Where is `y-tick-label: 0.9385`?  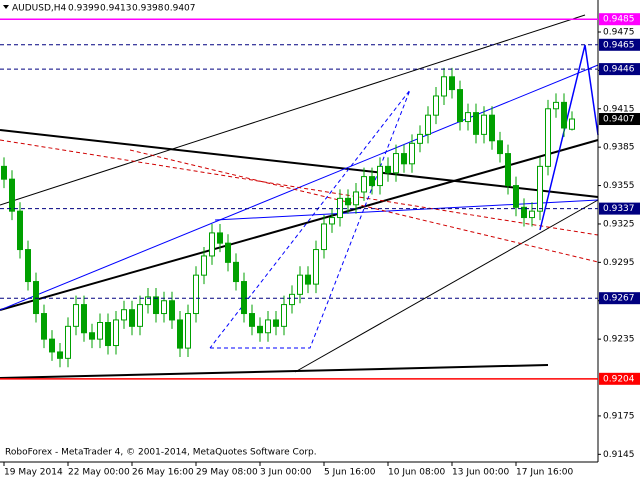
y-tick-label: 0.9385 is located at coordinates (619, 148).